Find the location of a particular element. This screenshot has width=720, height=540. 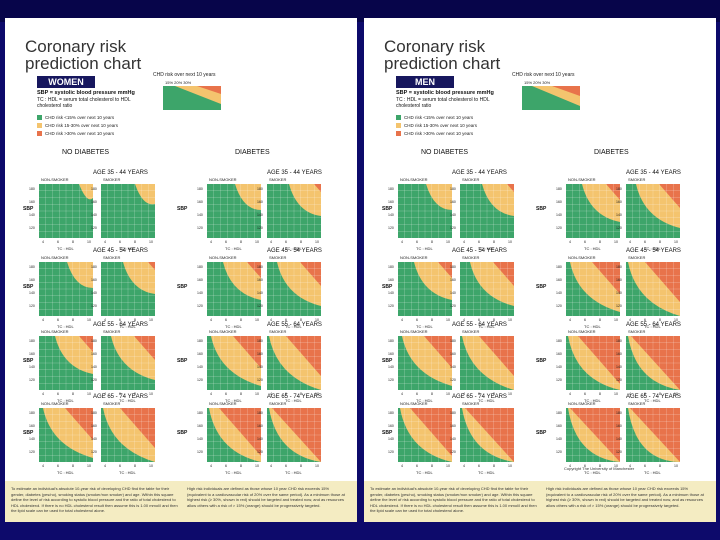

legend-low: CHD risk <15% over next 10 years is located at coordinates (77, 117).